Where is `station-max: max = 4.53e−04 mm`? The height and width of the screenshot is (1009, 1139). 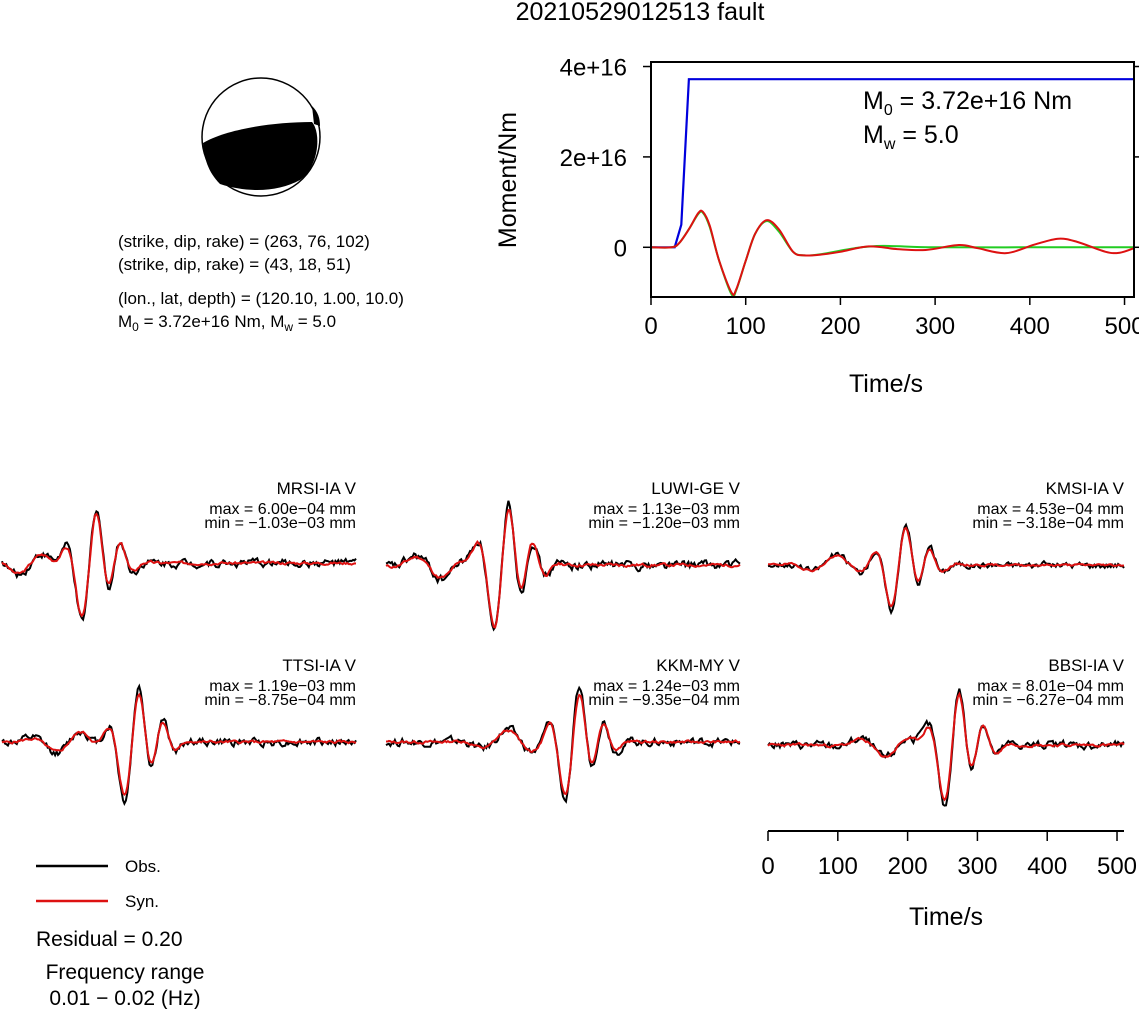 station-max: max = 4.53e−04 mm is located at coordinates (1050, 509).